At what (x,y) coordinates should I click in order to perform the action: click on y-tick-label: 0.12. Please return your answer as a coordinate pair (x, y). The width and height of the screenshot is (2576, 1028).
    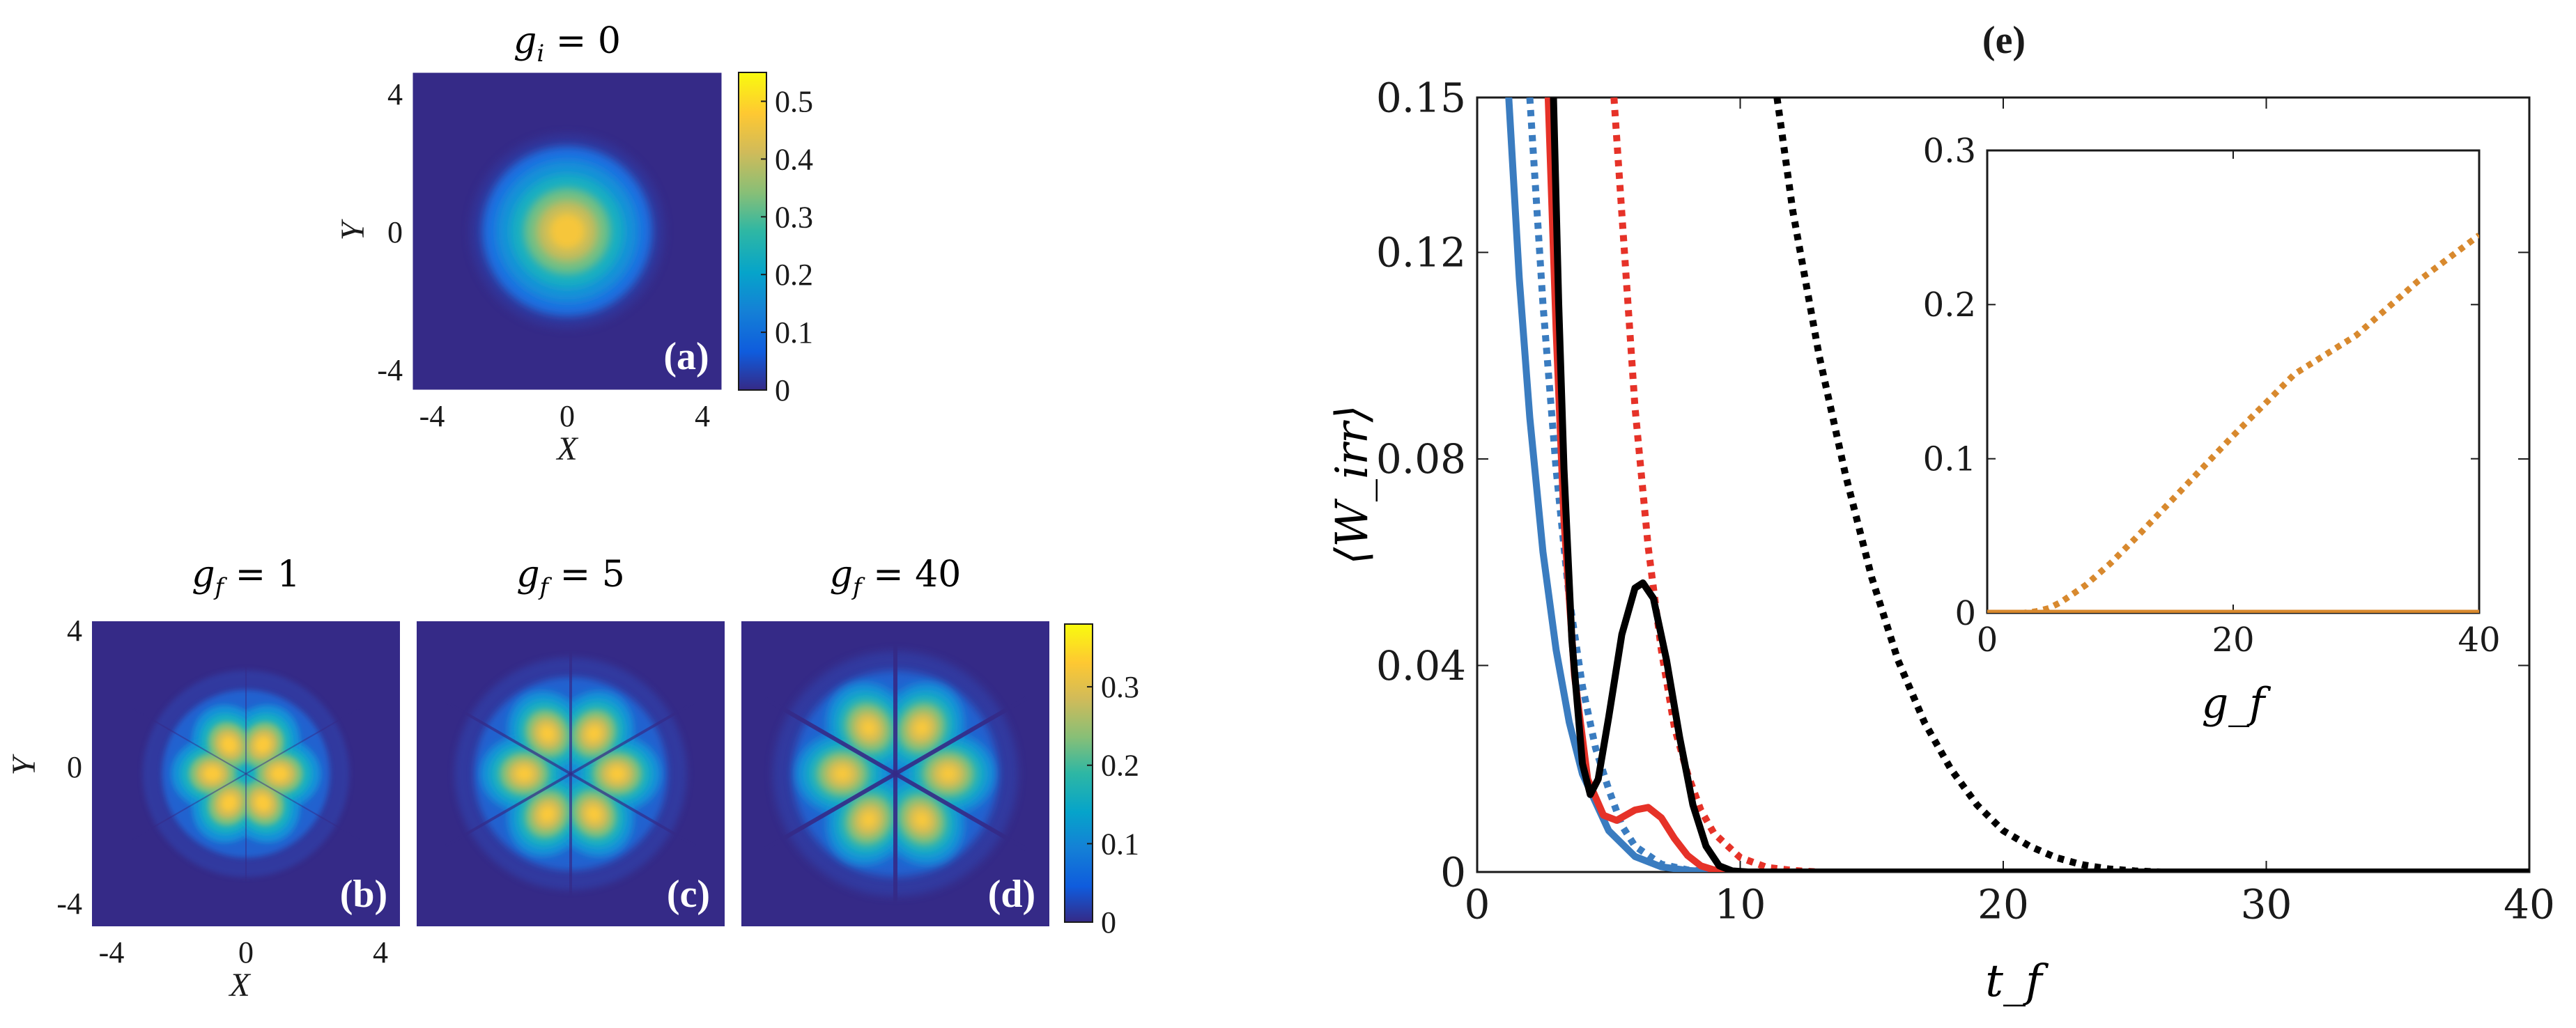
    Looking at the image, I should click on (1421, 253).